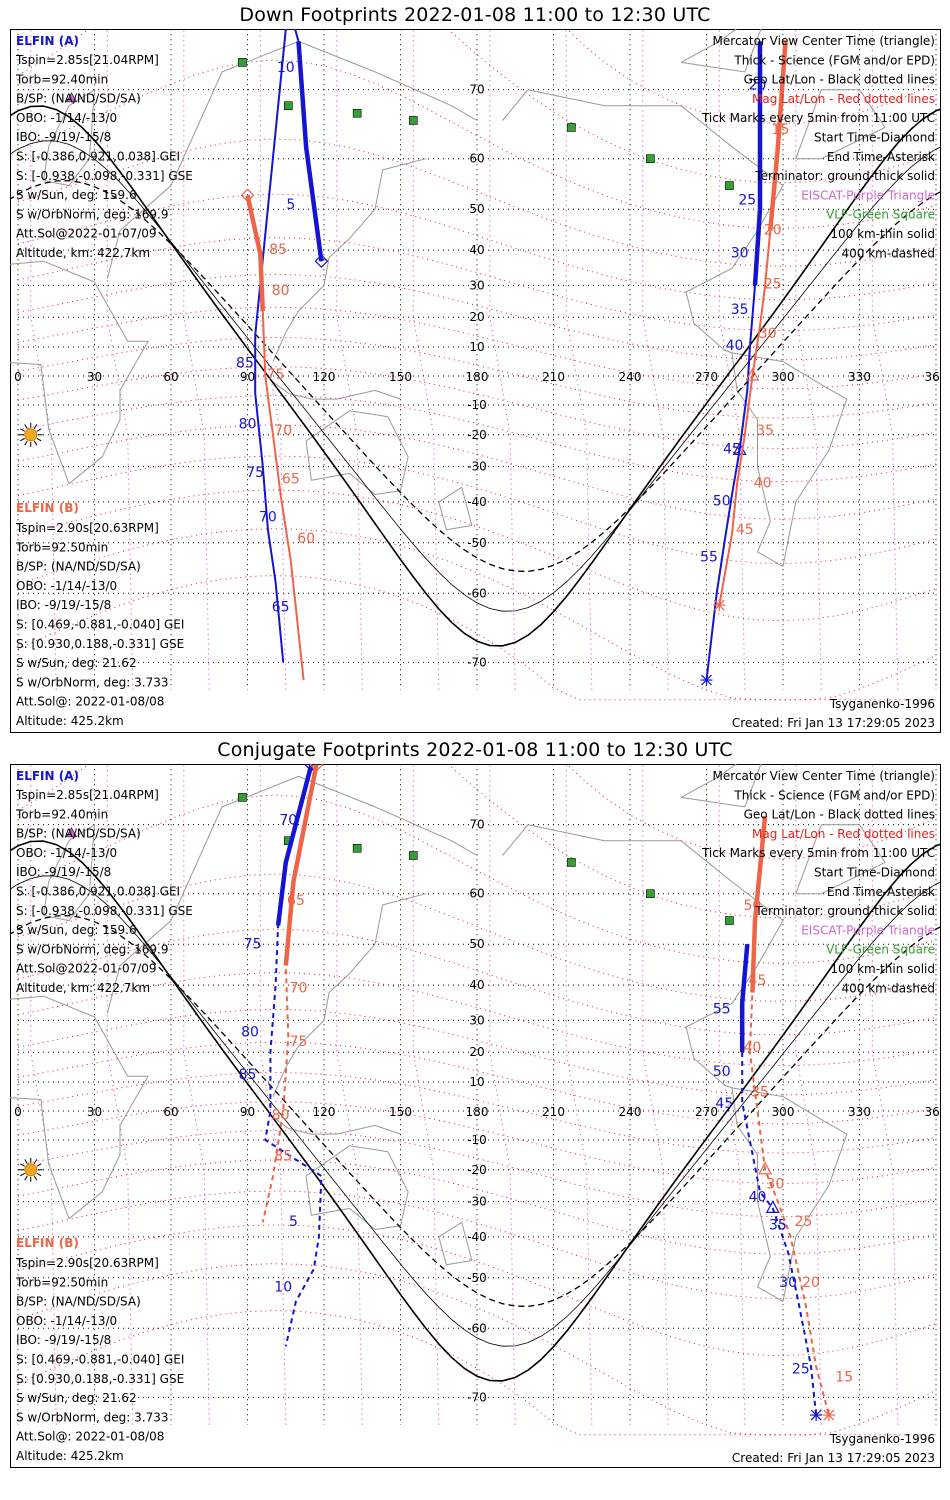  I want to click on track-time-label: 35, so click(765, 431).